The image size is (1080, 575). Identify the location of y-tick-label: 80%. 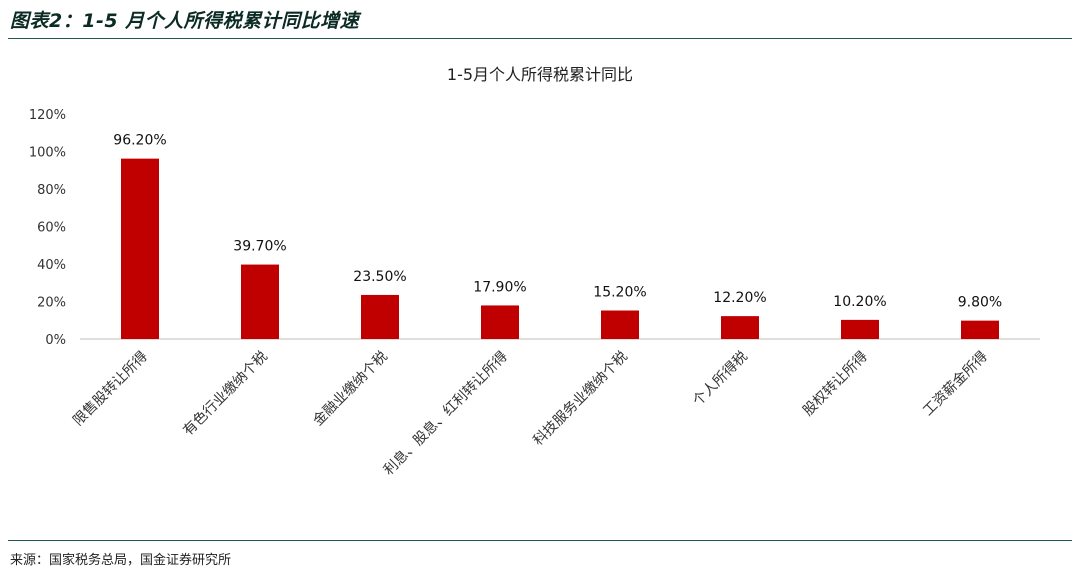
(51, 190).